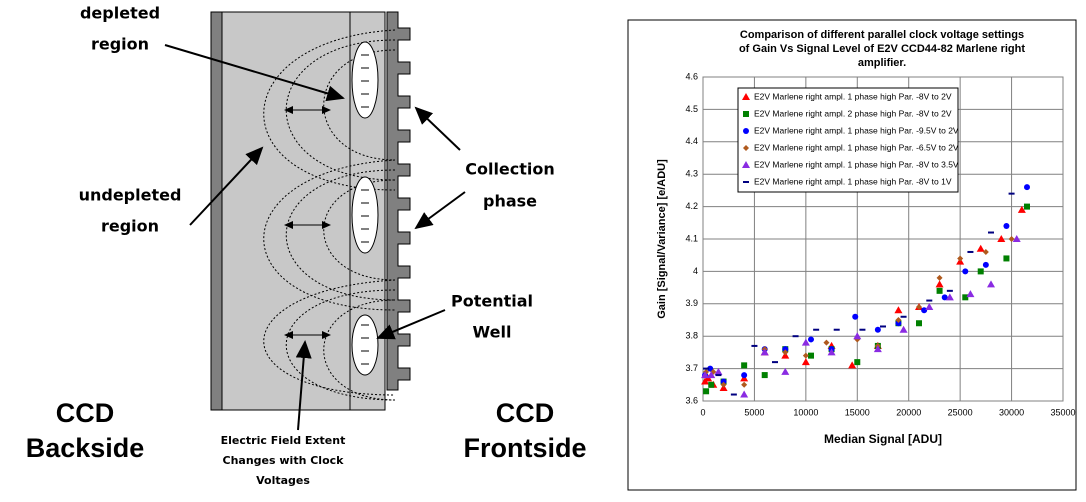 This screenshot has width=1086, height=502. What do you see at coordinates (120, 13) in the screenshot?
I see `label: depleted` at bounding box center [120, 13].